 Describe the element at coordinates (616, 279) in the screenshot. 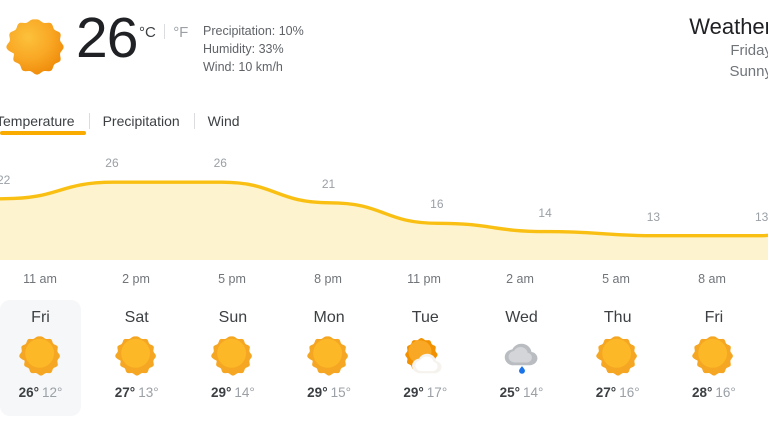

I see `time-axis-tick: 5 am` at that location.